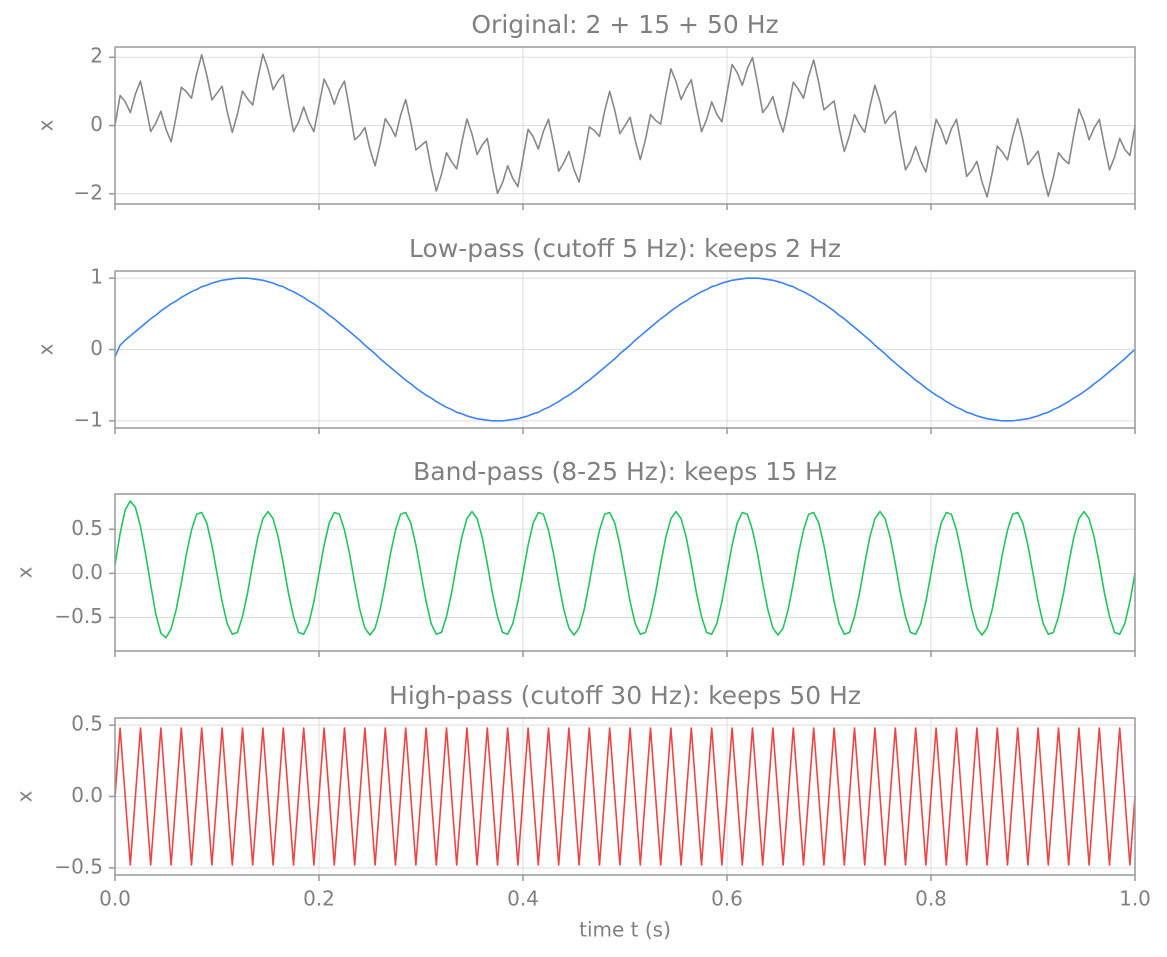  What do you see at coordinates (319, 899) in the screenshot?
I see `x-tick-label: 0.2` at bounding box center [319, 899].